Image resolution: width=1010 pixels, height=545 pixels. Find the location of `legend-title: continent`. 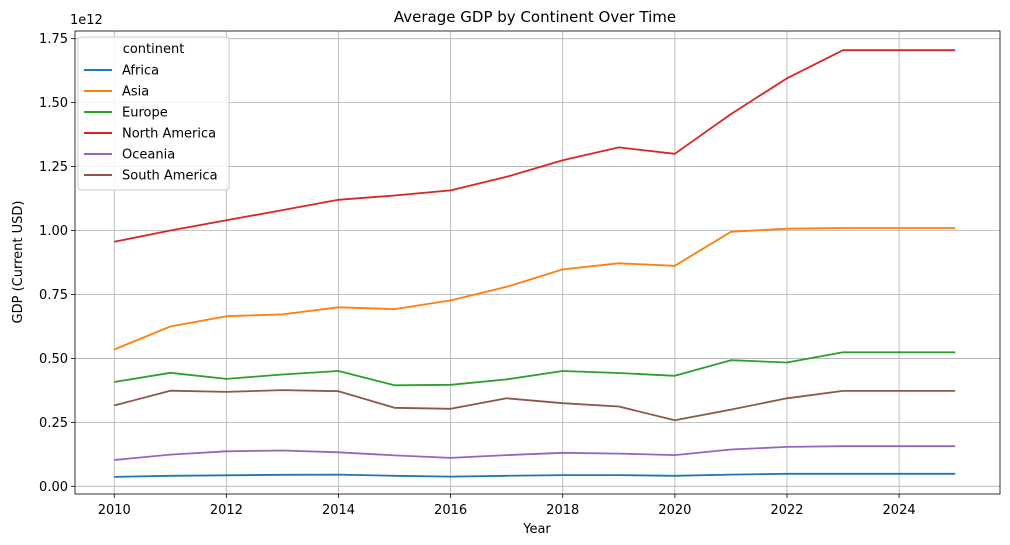

legend-title: continent is located at coordinates (154, 49).